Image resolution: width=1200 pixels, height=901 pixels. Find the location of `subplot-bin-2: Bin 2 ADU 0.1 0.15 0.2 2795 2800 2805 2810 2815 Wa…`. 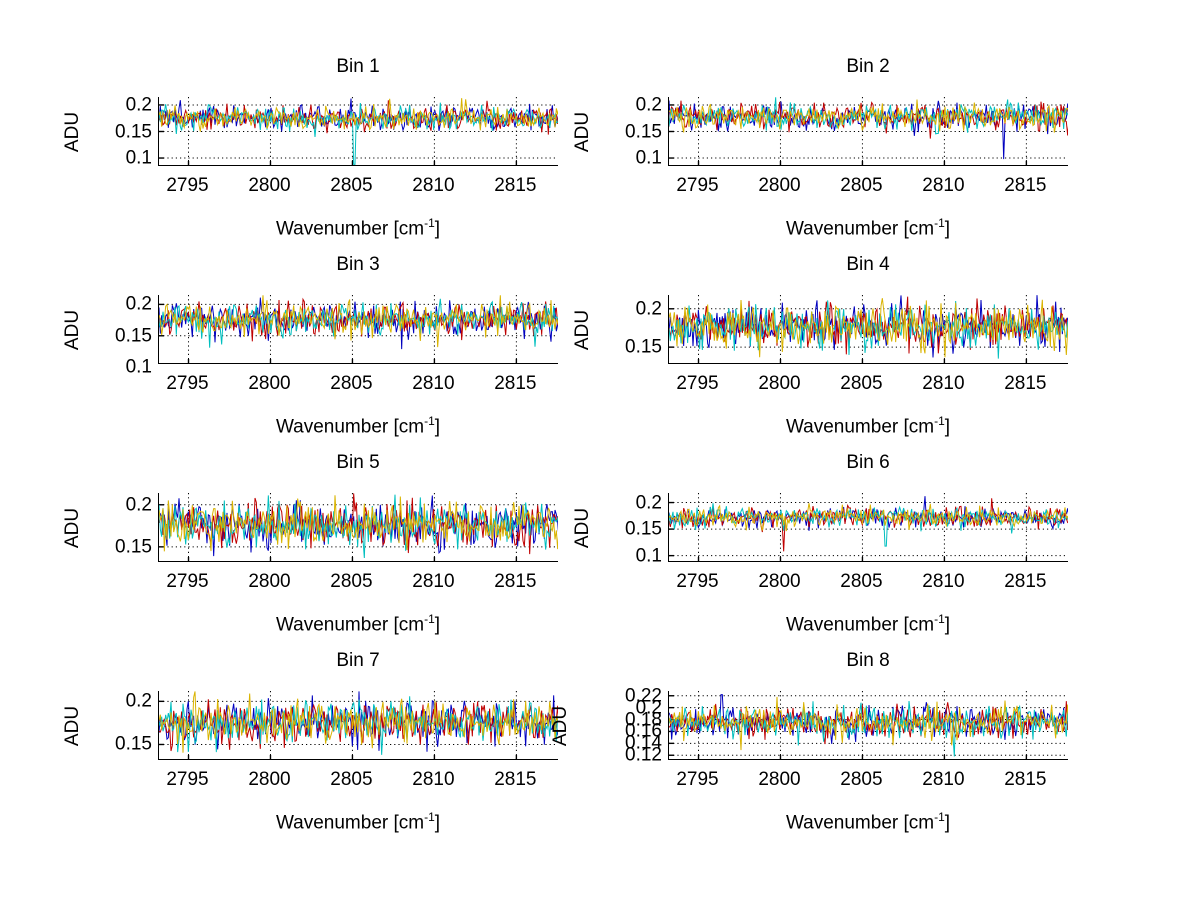

subplot-bin-2: Bin 2 ADU 0.1 0.15 0.2 2795 2800 2805 2810 2815 Wa… is located at coordinates (809, 156).